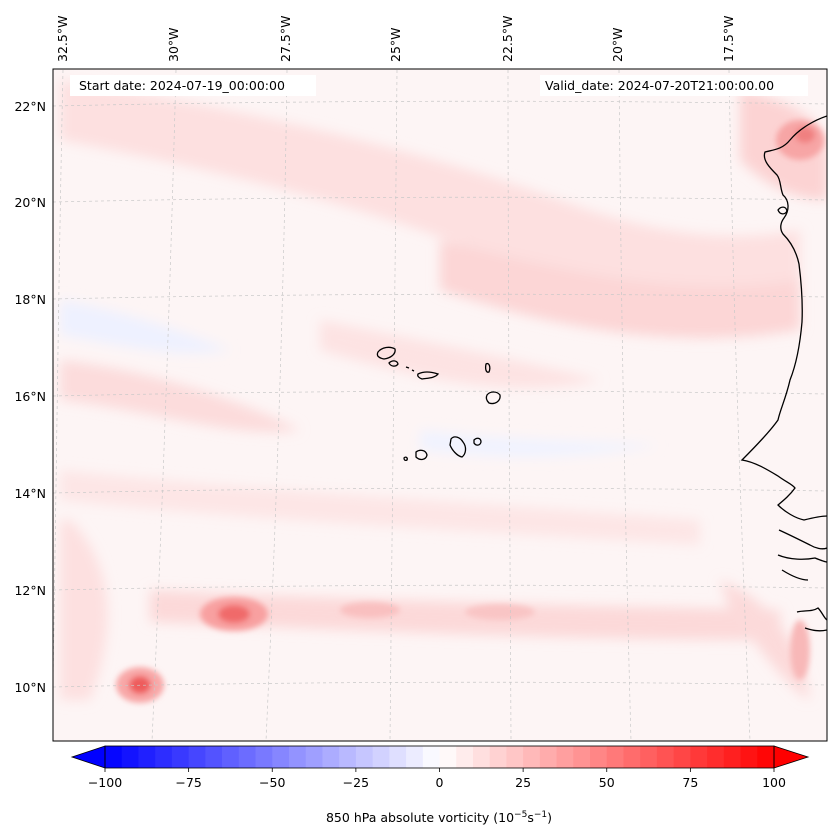  Describe the element at coordinates (783, 318) in the screenshot. I see `africa-coastline` at that location.